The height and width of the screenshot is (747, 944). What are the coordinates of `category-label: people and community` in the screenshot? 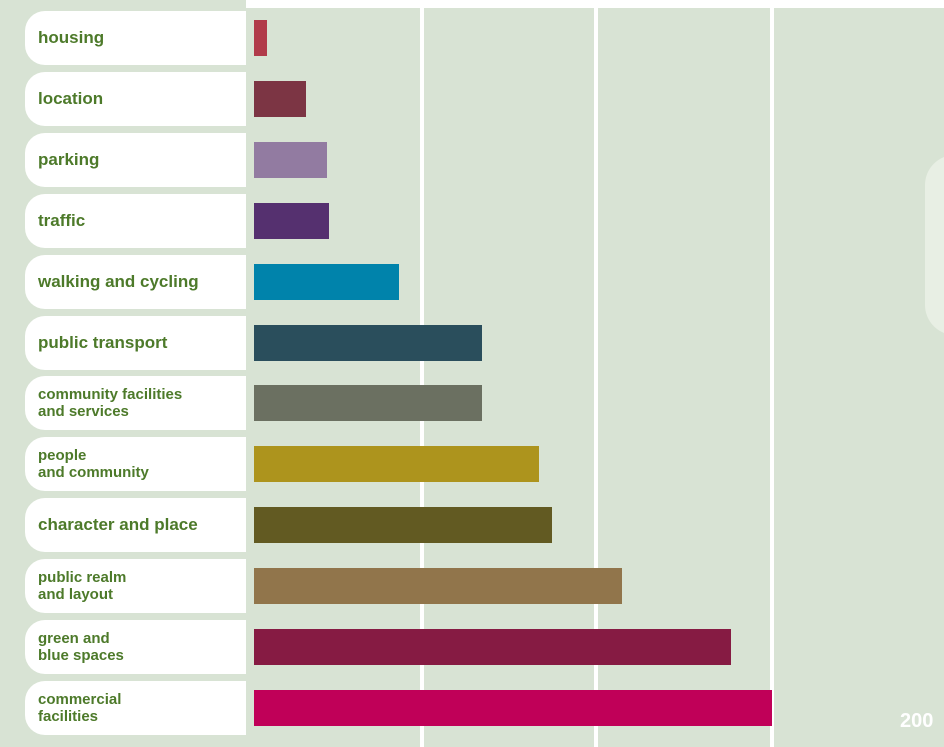 It's located at (135, 464).